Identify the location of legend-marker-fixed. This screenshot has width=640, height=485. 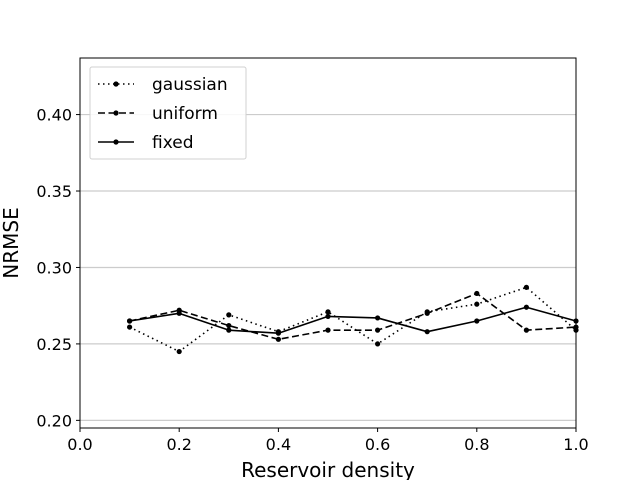
(116, 142).